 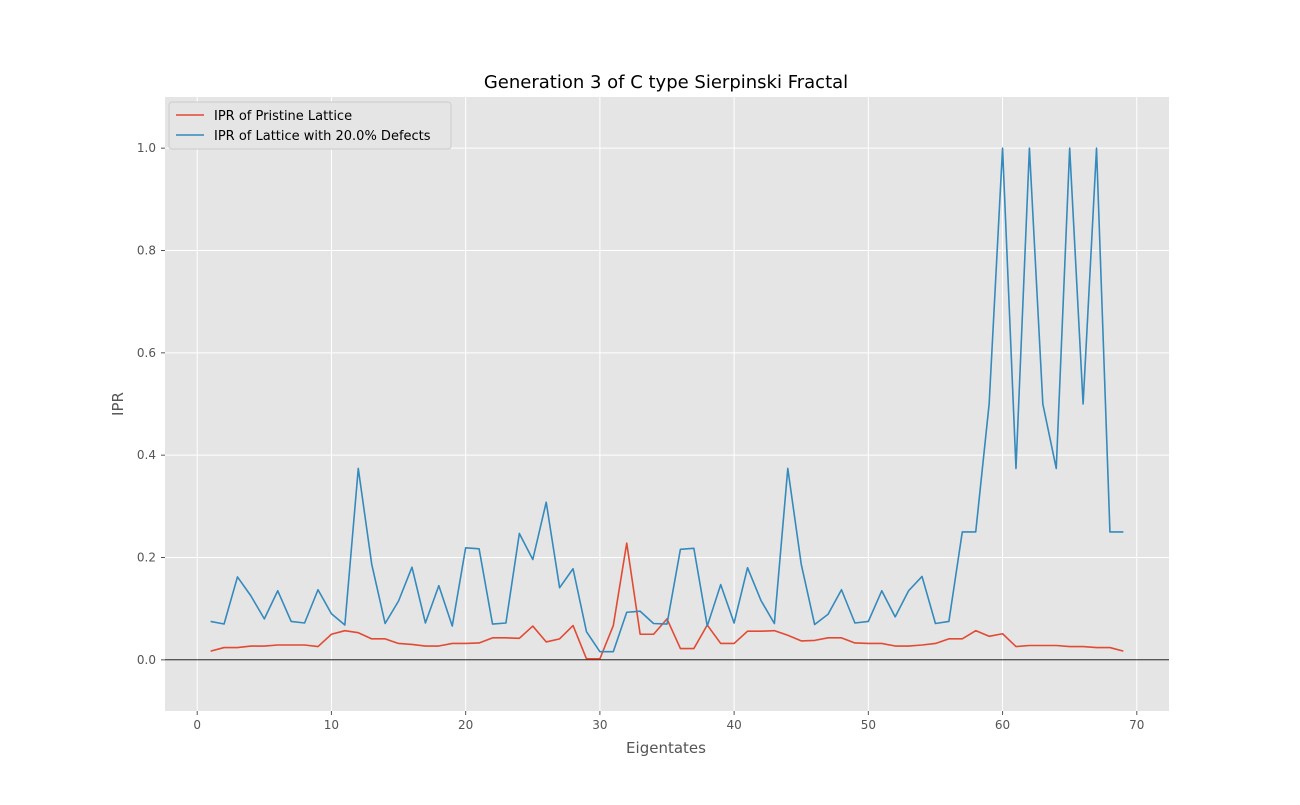 What do you see at coordinates (1002, 725) in the screenshot?
I see `x-tick-label: 60` at bounding box center [1002, 725].